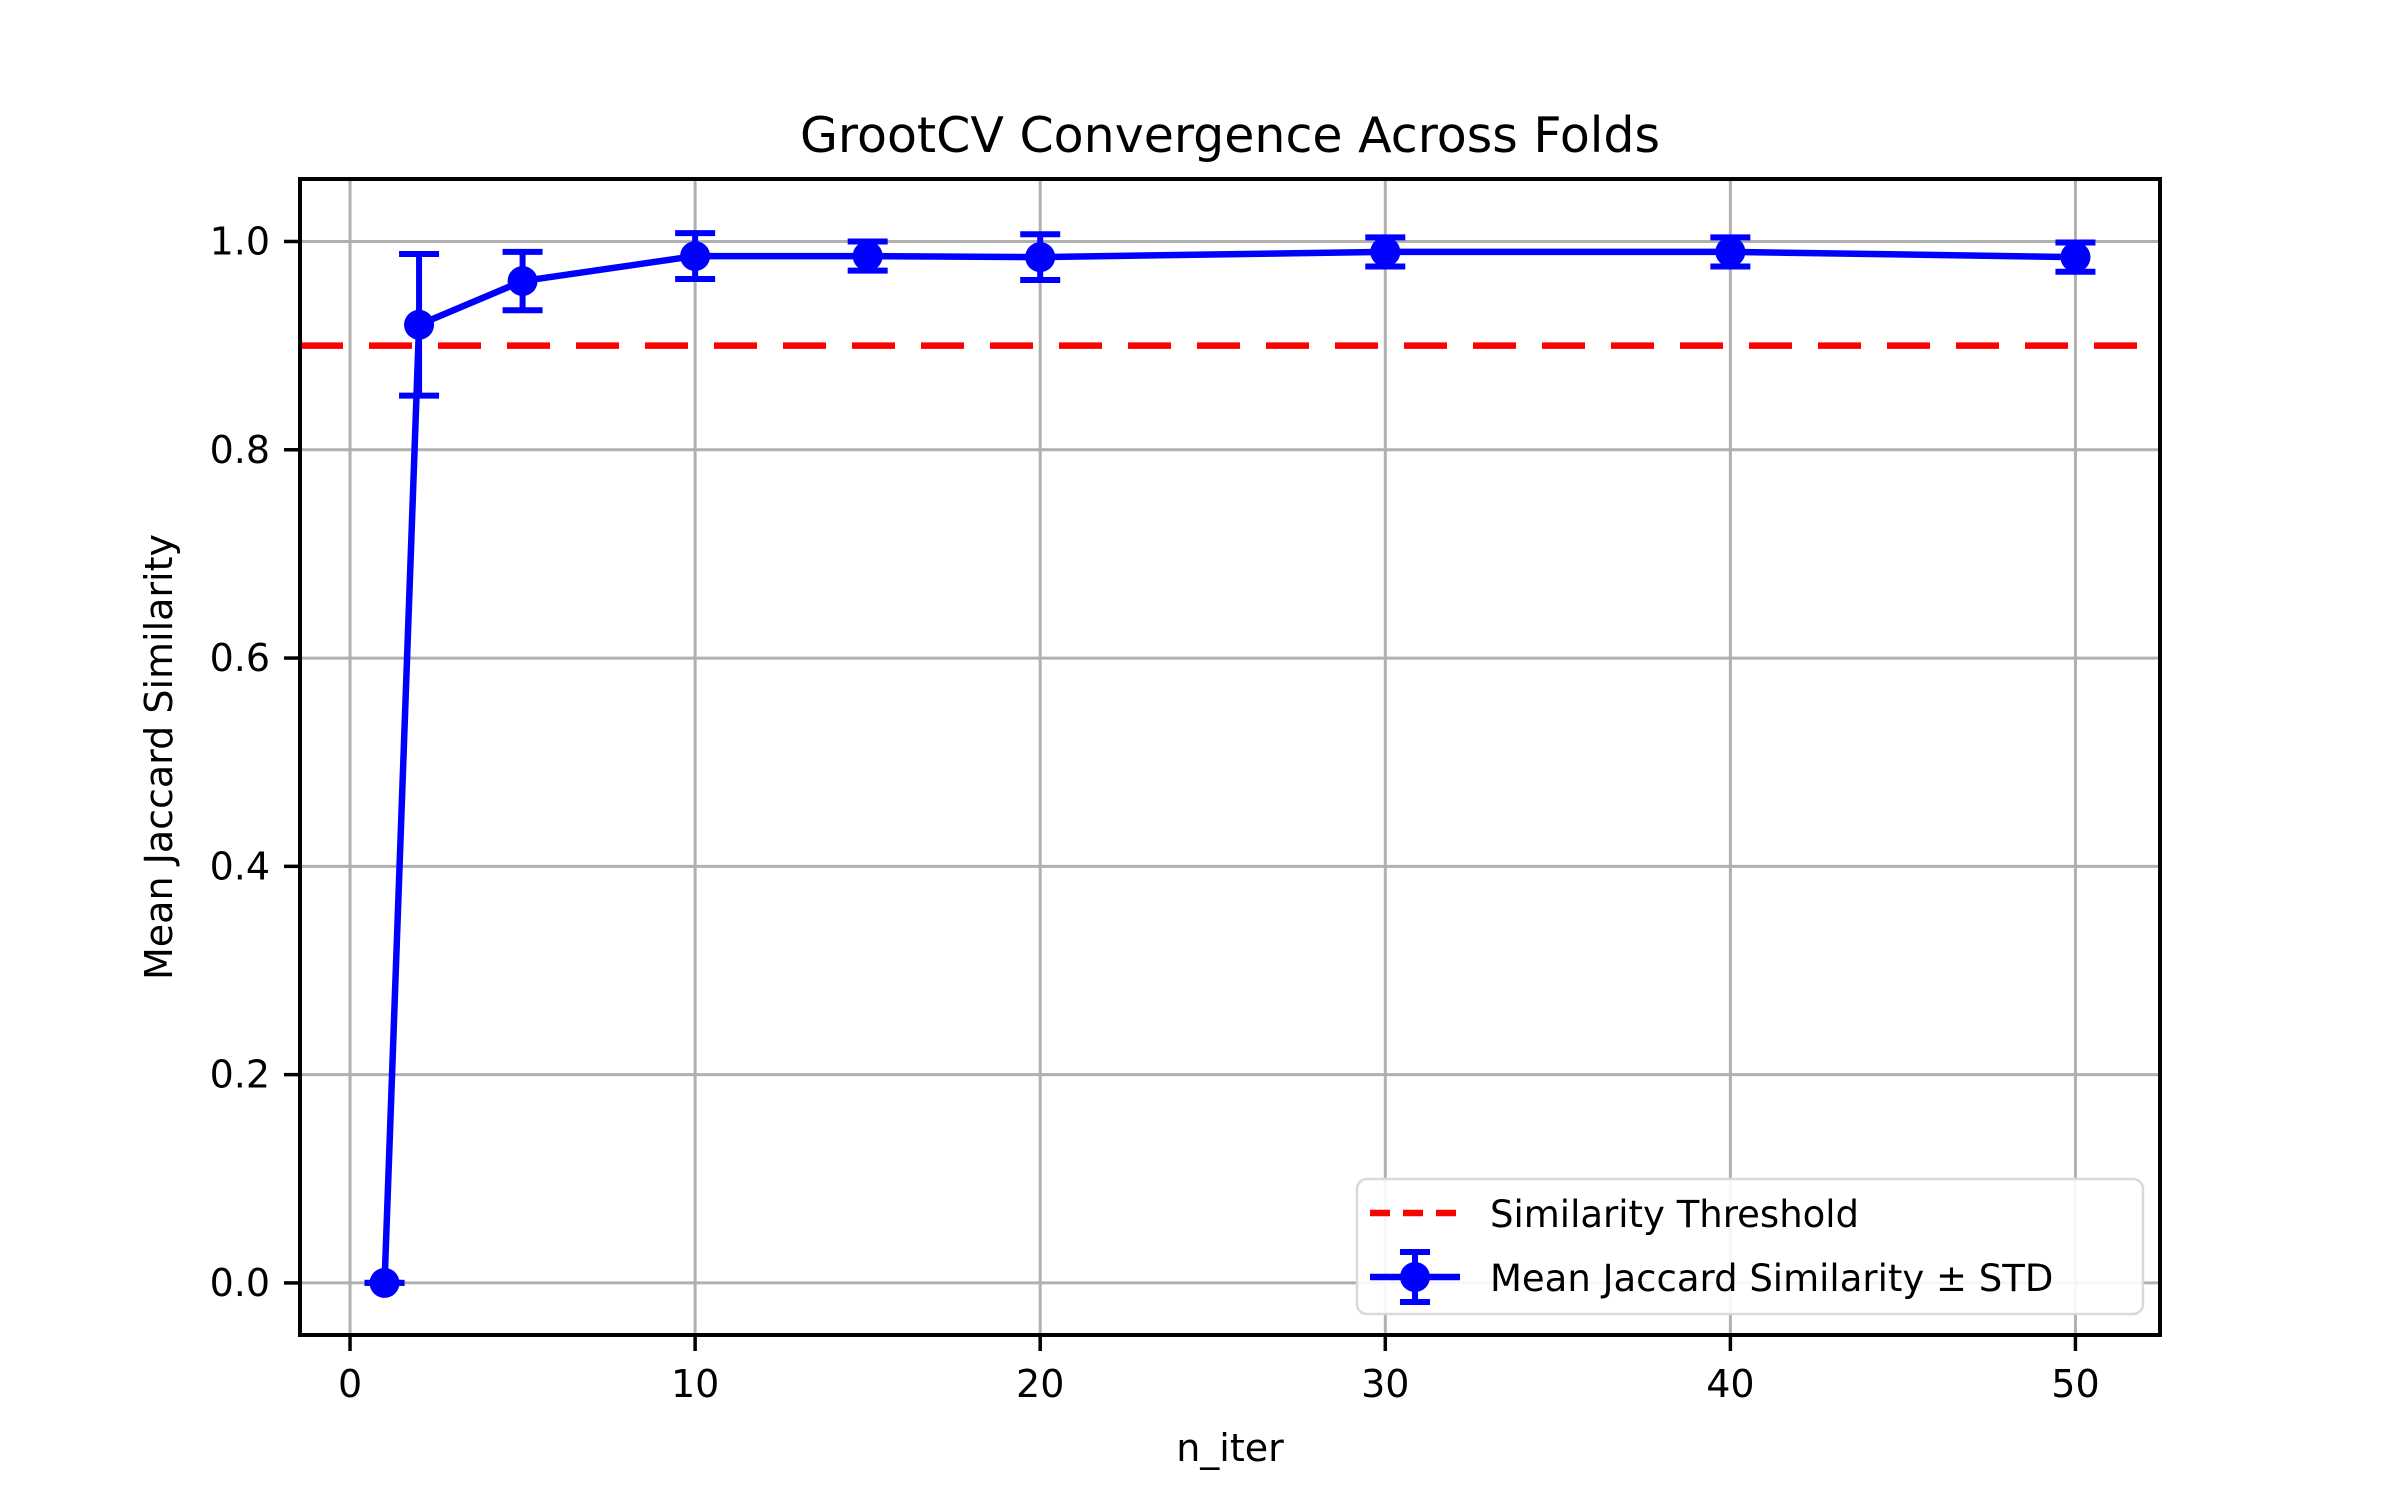  Describe the element at coordinates (240, 241) in the screenshot. I see `y-tick-label: 1.0` at that location.